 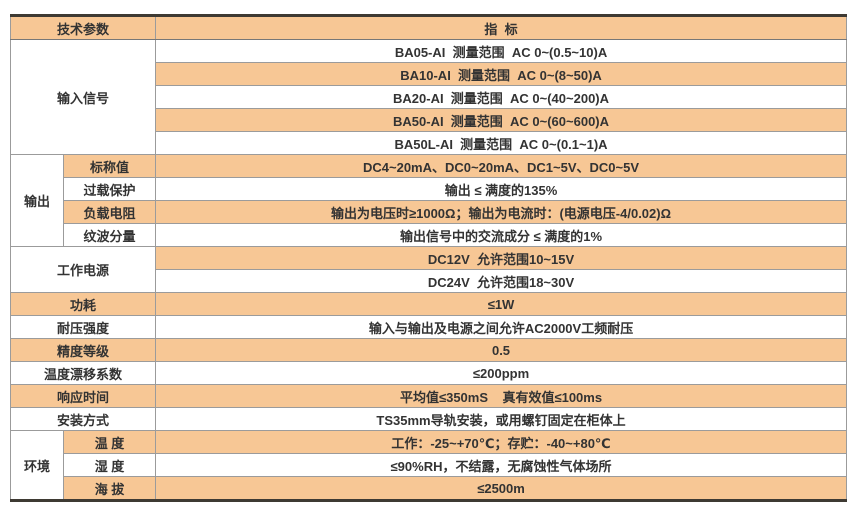 I want to click on row-label: 耐压强度, so click(x=83, y=327).